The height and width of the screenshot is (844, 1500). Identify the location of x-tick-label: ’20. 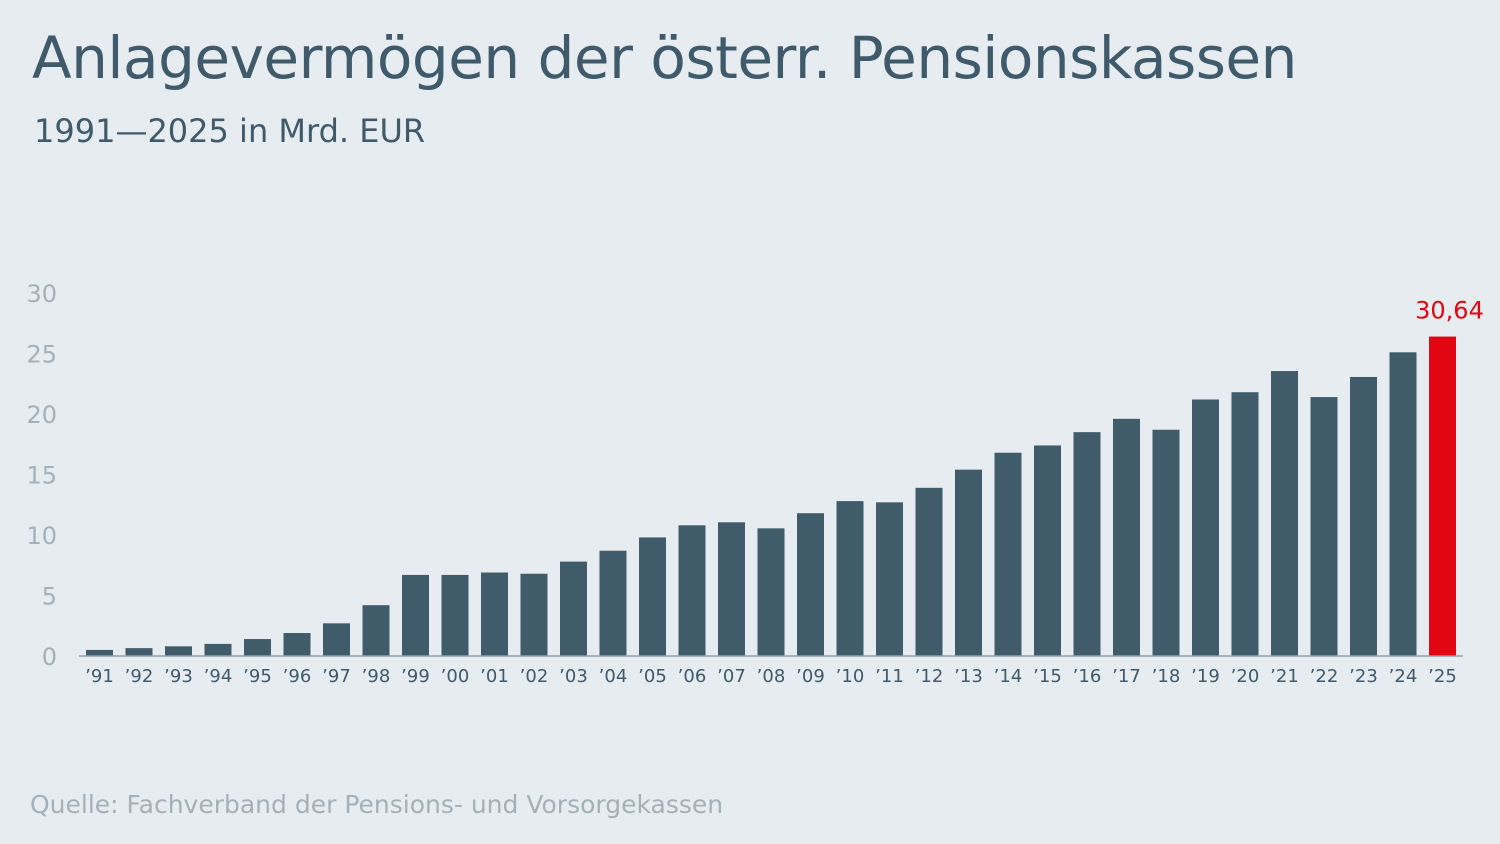
(1245, 676).